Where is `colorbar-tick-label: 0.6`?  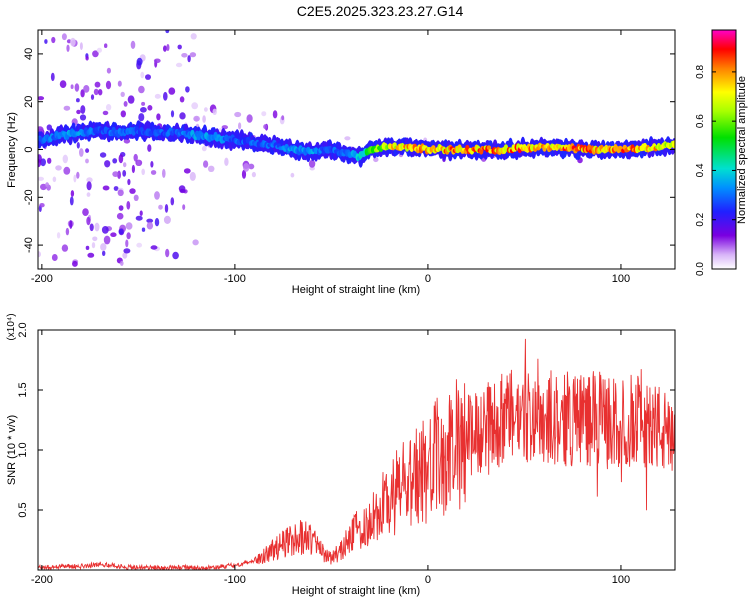
colorbar-tick-label: 0.6 is located at coordinates (700, 121).